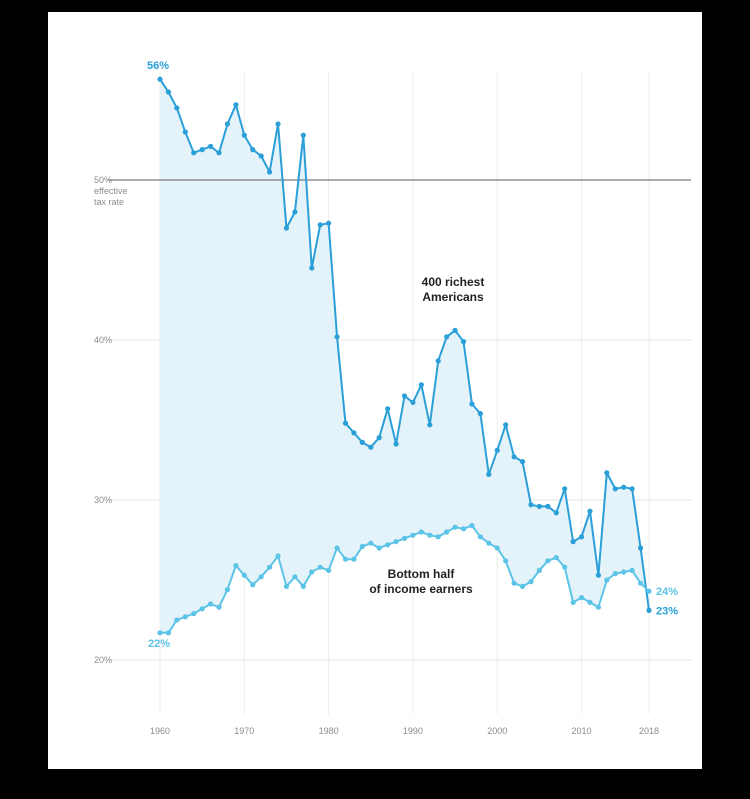 Image resolution: width=750 pixels, height=799 pixels. Describe the element at coordinates (582, 731) in the screenshot. I see `x-tick-label: 2010` at that location.